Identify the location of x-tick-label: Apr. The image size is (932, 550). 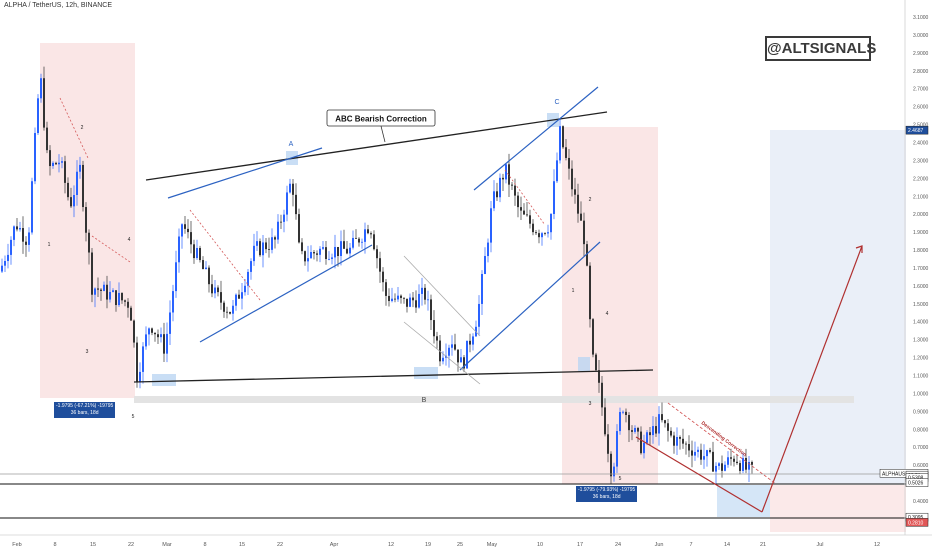
(334, 545).